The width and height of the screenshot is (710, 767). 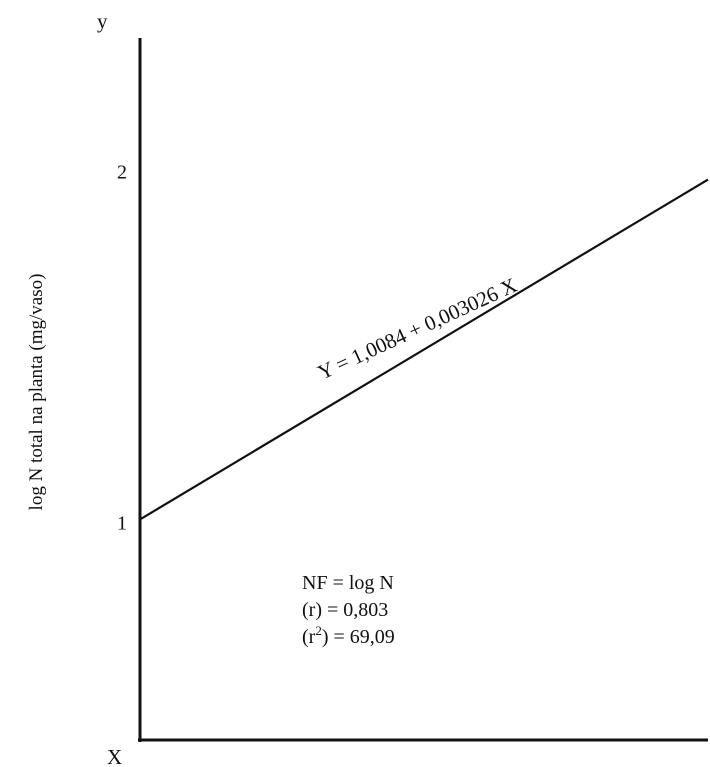 I want to click on x-axis-letter: X, so click(x=114, y=756).